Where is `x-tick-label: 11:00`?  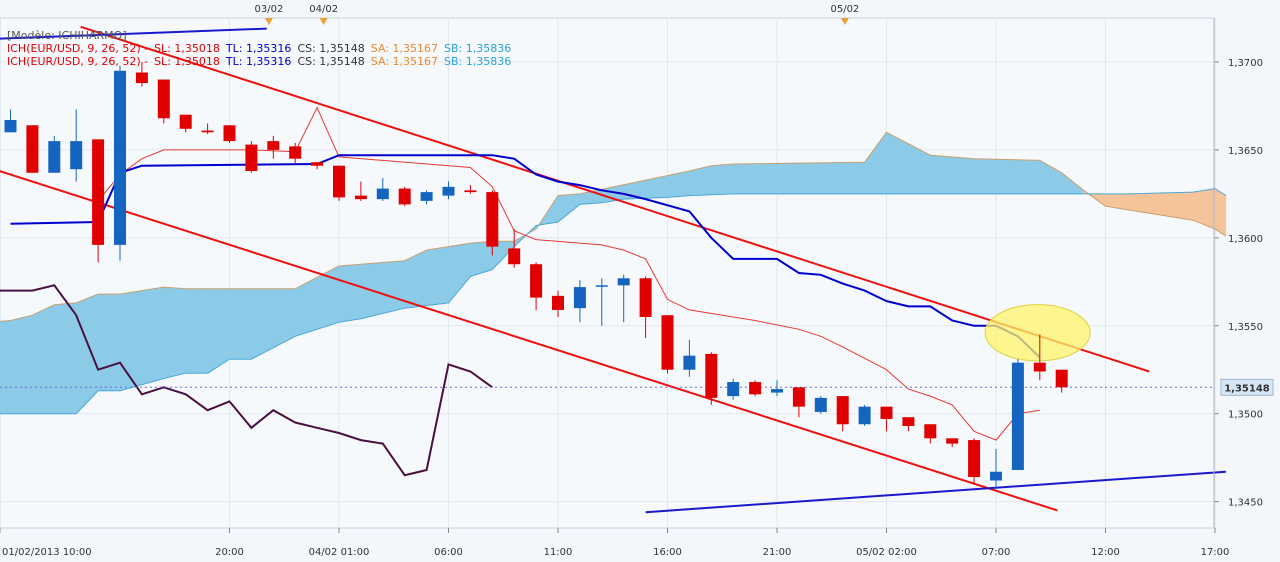 x-tick-label: 11:00 is located at coordinates (558, 552).